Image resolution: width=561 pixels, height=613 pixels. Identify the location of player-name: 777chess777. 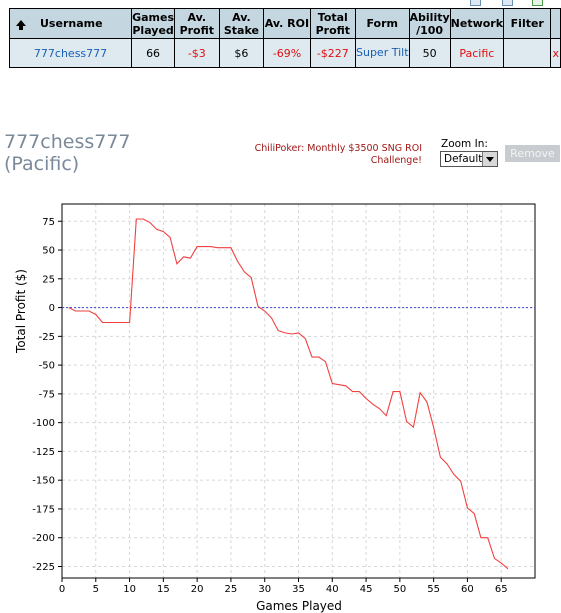
(67, 142).